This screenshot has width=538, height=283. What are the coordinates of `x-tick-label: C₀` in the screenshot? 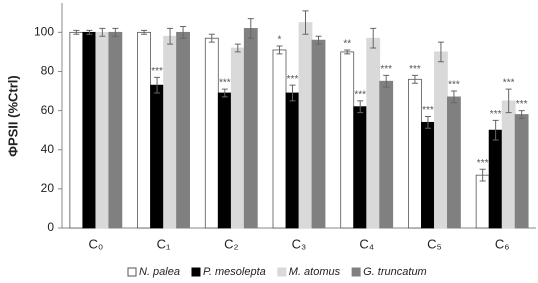 It's located at (95, 243).